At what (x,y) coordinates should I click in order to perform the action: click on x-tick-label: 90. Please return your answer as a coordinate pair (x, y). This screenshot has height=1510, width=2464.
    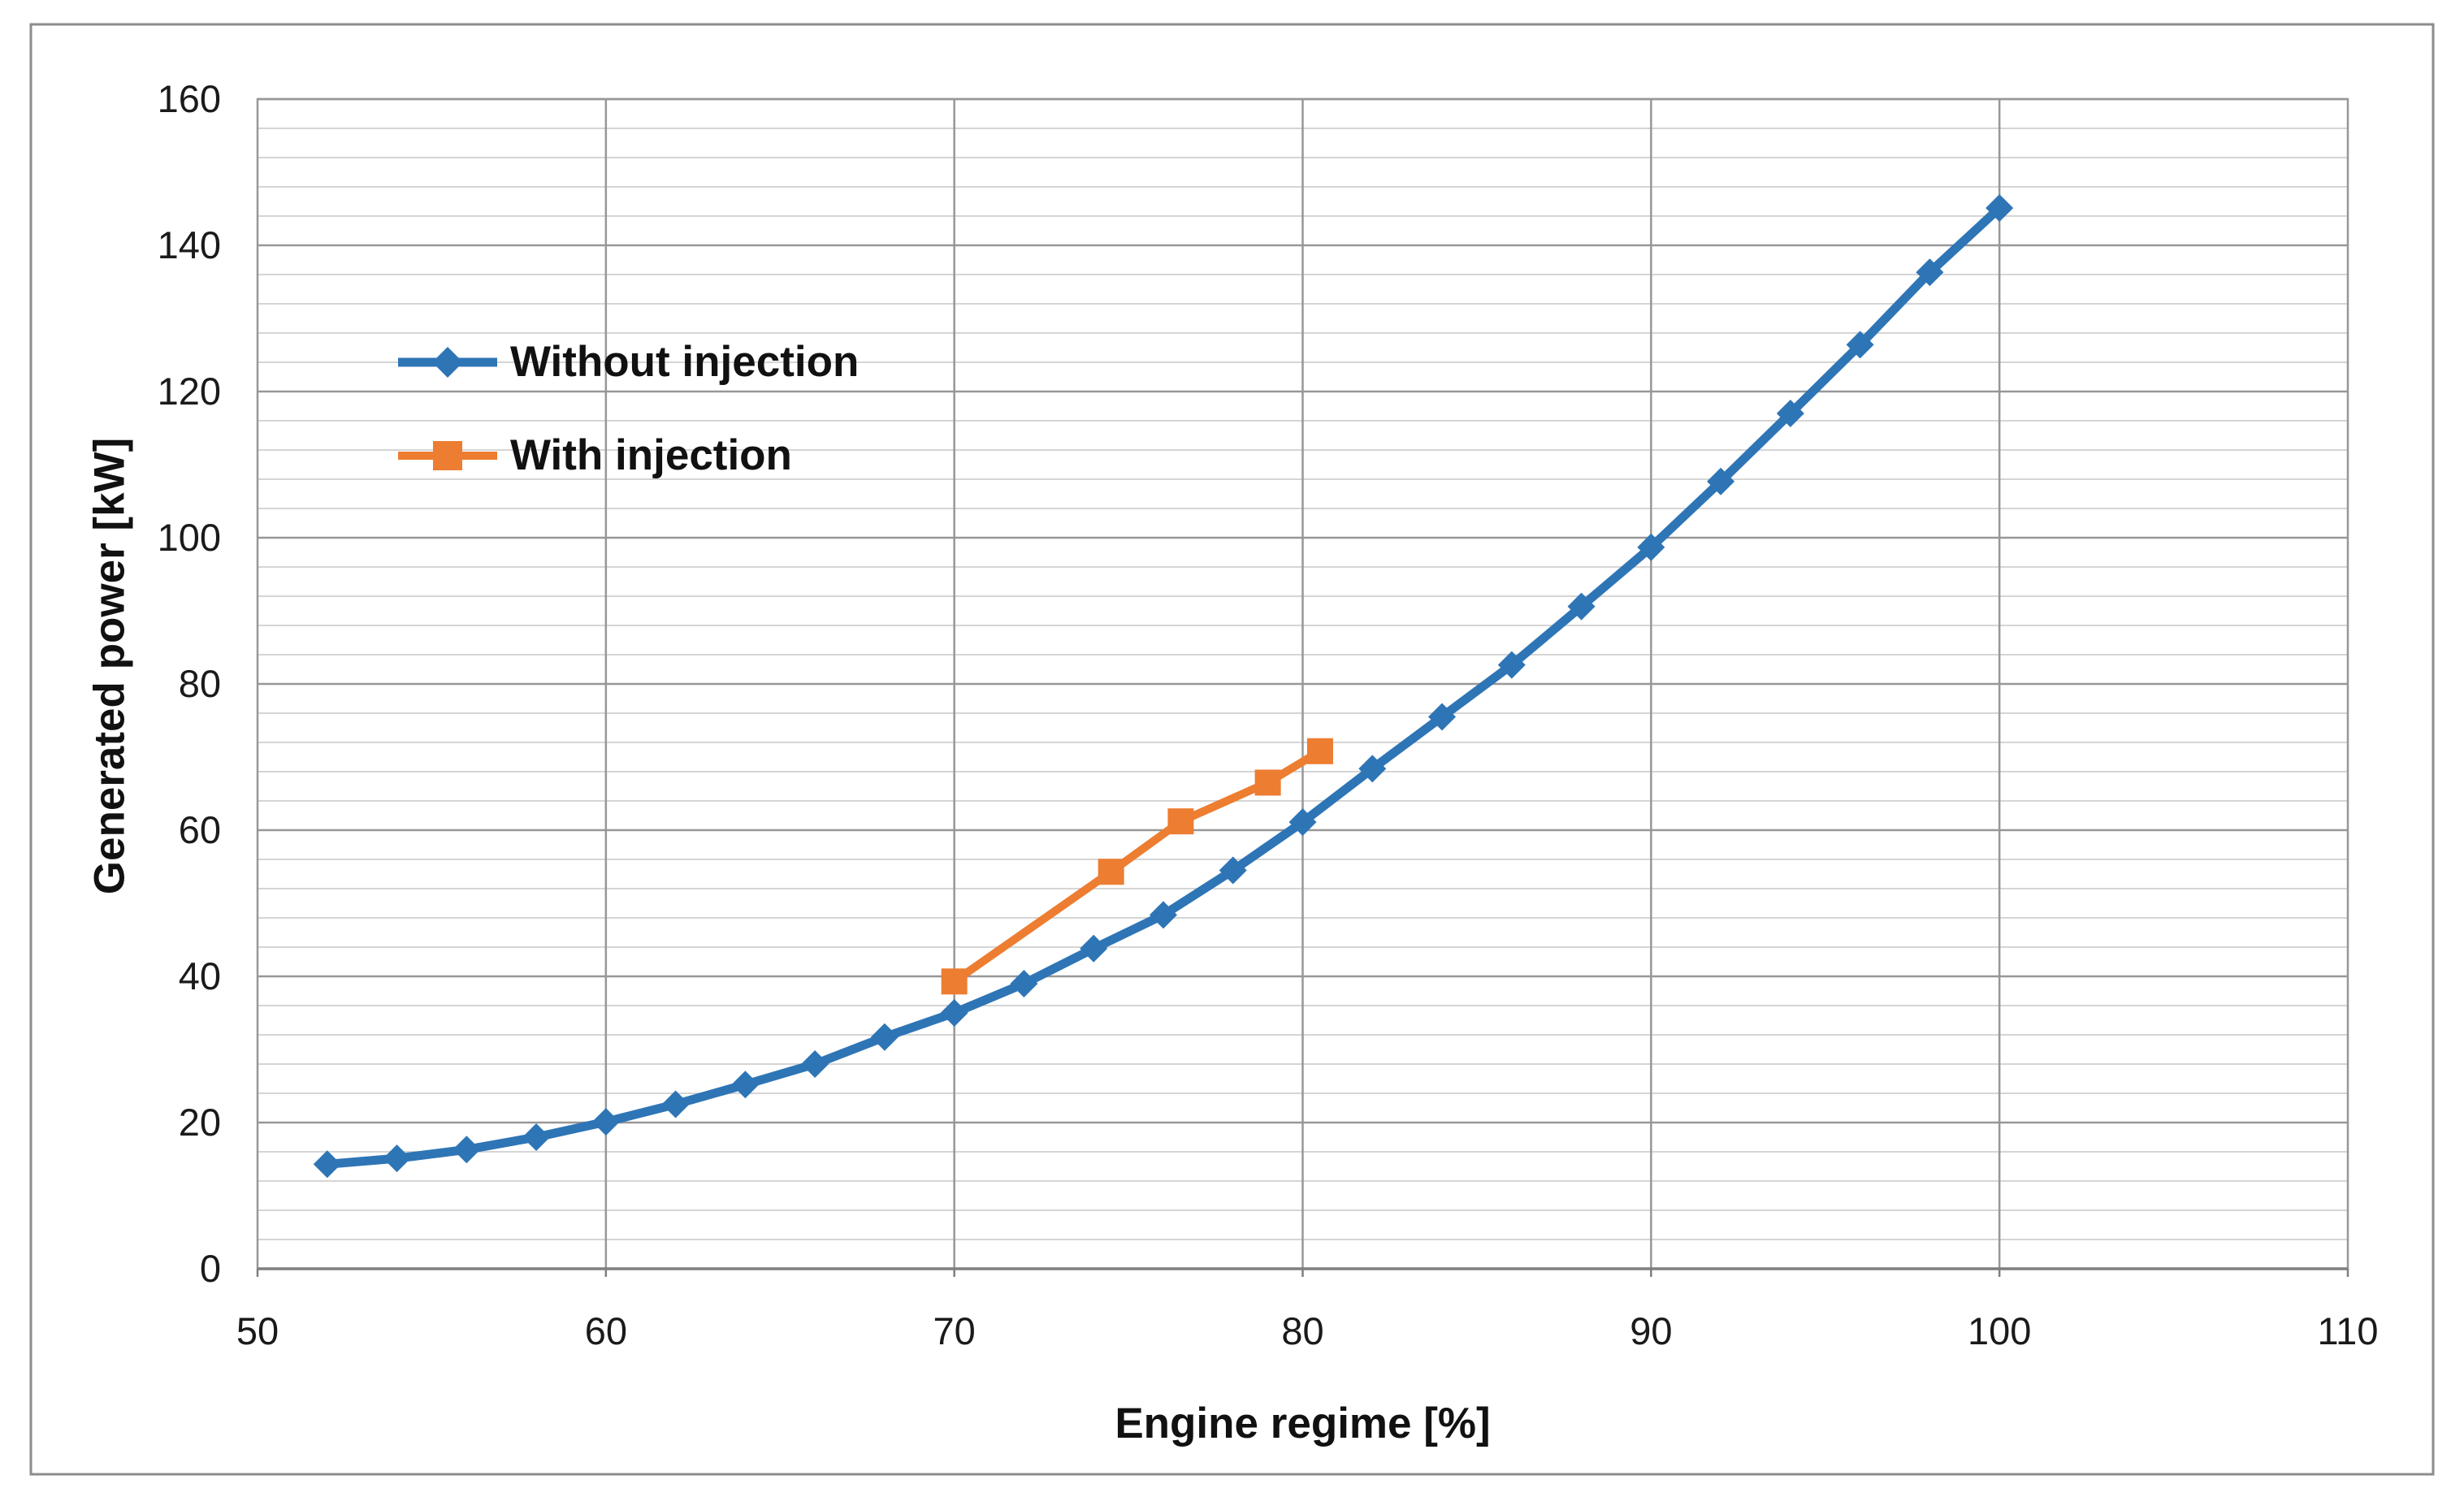
    Looking at the image, I should click on (1651, 1331).